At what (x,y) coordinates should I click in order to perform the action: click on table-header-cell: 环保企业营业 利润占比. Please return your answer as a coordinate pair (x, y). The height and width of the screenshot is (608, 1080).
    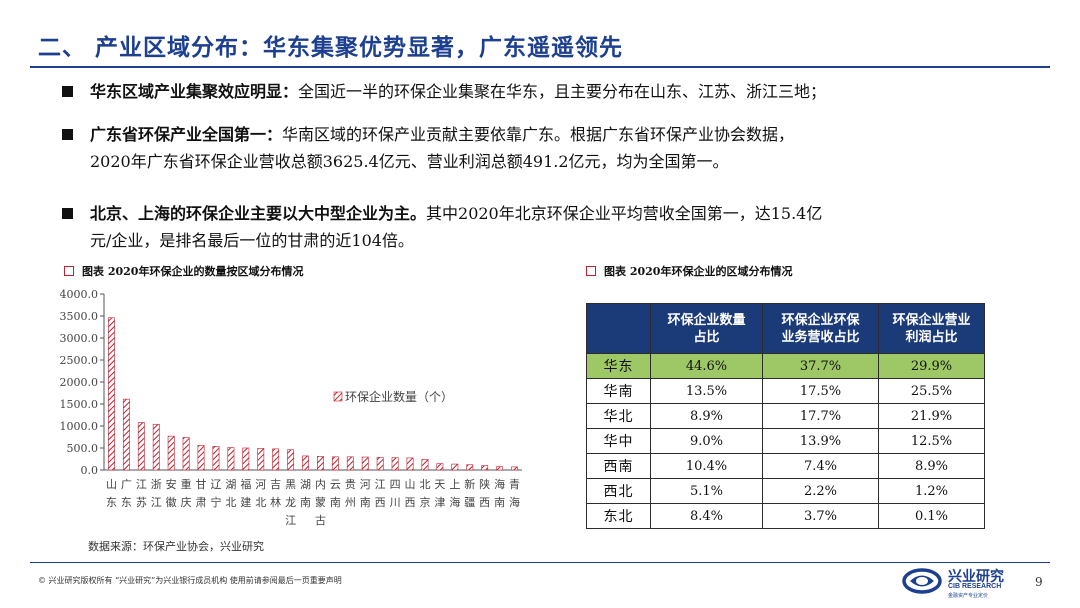
    Looking at the image, I should click on (931, 328).